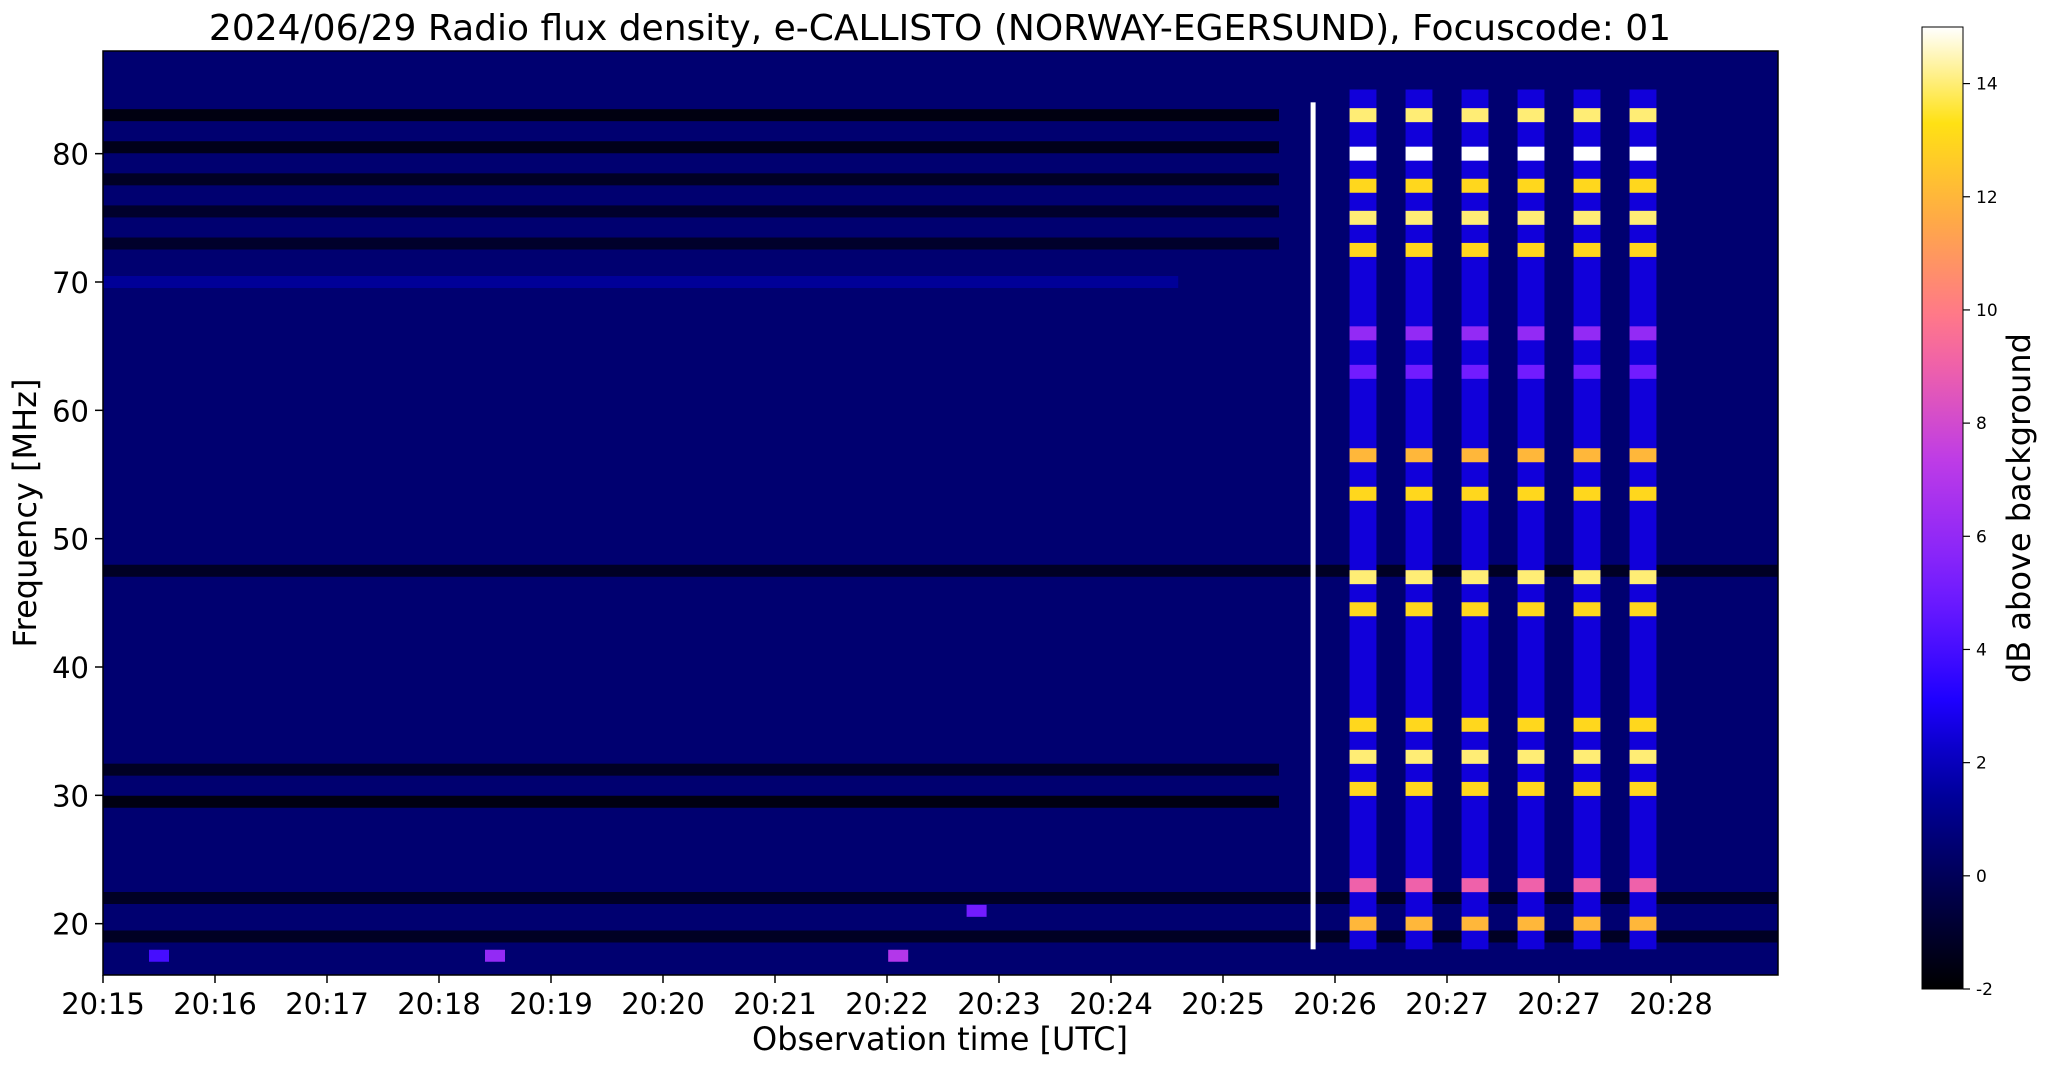 The width and height of the screenshot is (2047, 1067). Describe the element at coordinates (663, 1004) in the screenshot. I see `x-tick-label: 20:20` at that location.